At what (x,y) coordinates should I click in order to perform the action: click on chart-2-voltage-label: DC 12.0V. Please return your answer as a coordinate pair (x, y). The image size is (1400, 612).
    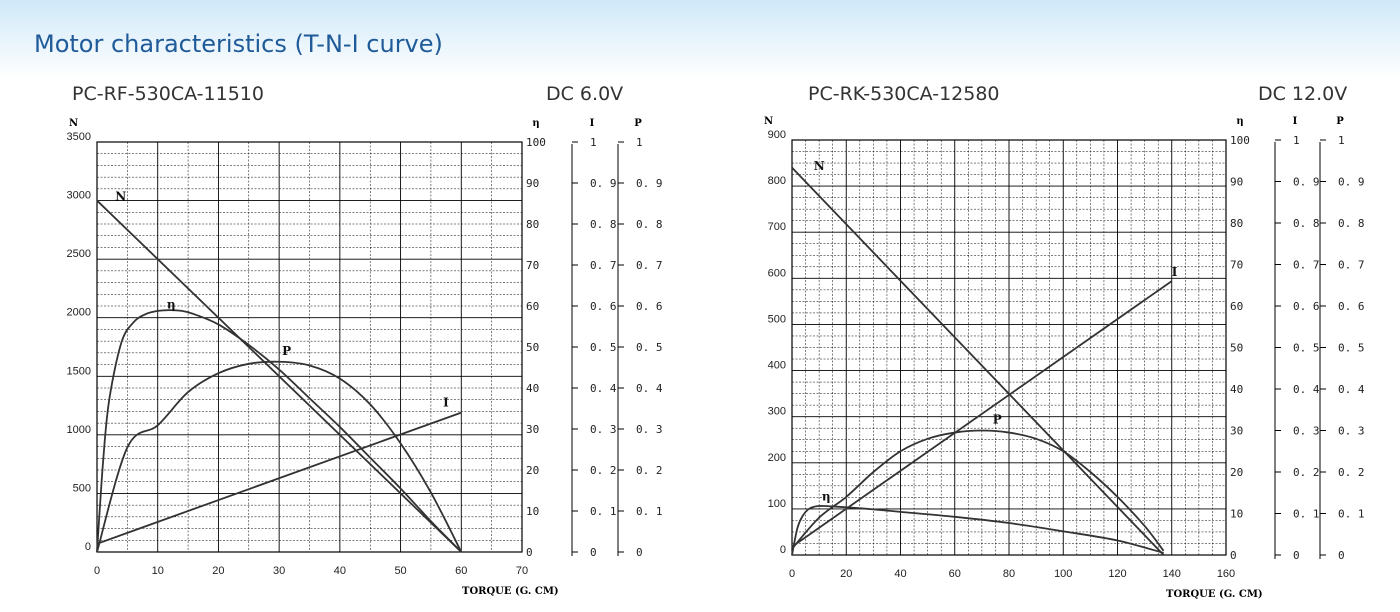
    Looking at the image, I should click on (1303, 94).